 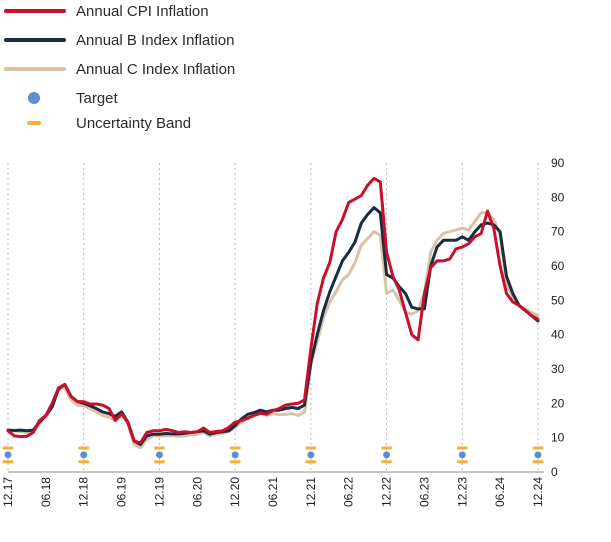 What do you see at coordinates (46, 492) in the screenshot?
I see `x-tick-label-1: 06.18` at bounding box center [46, 492].